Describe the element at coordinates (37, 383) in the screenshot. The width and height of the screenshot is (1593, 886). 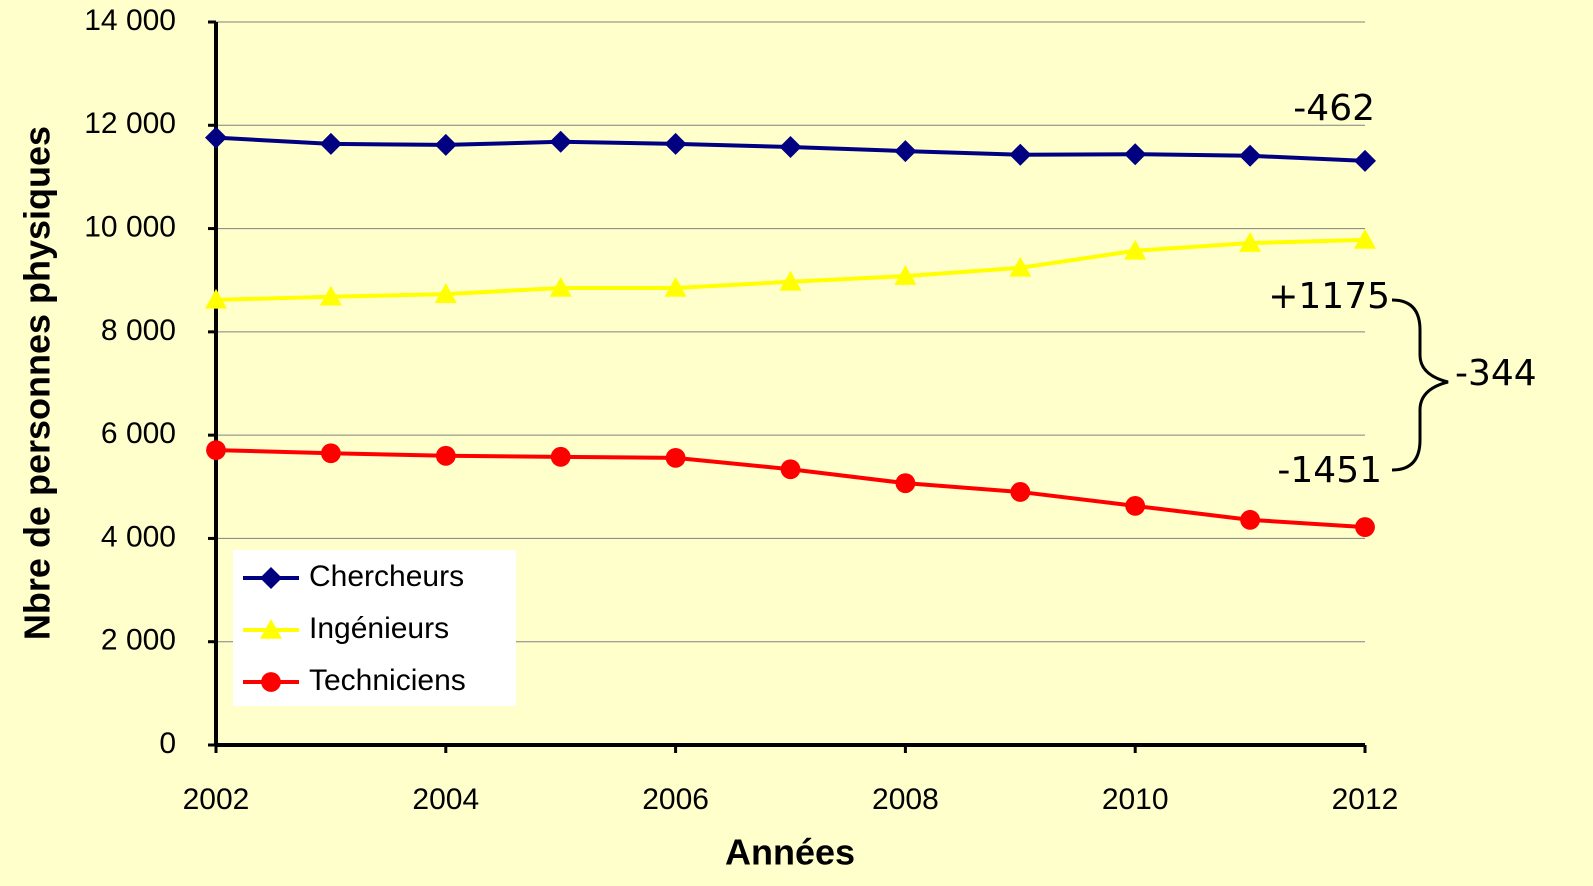
I see `y-axis-title: Nbre de personnes physiques` at that location.